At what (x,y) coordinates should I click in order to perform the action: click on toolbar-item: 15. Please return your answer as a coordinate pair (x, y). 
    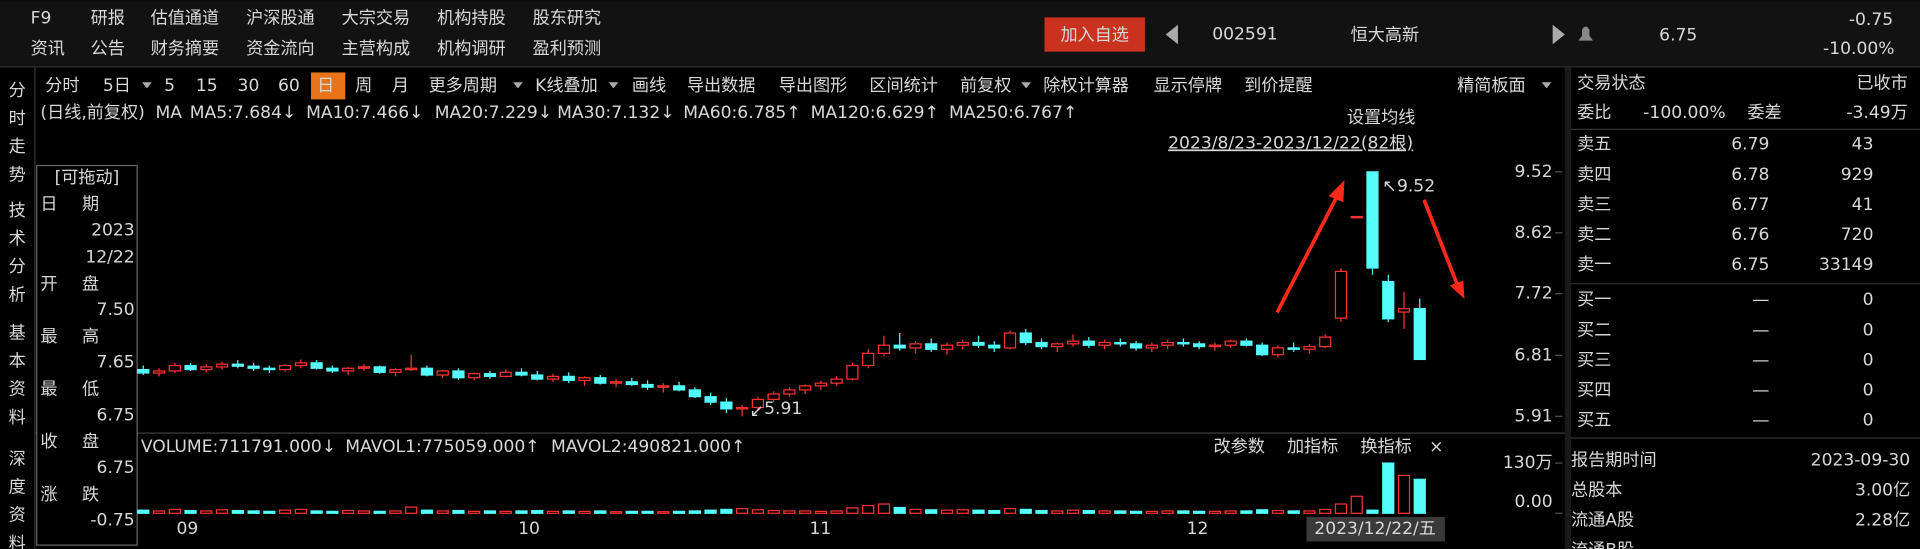
    Looking at the image, I should click on (207, 86).